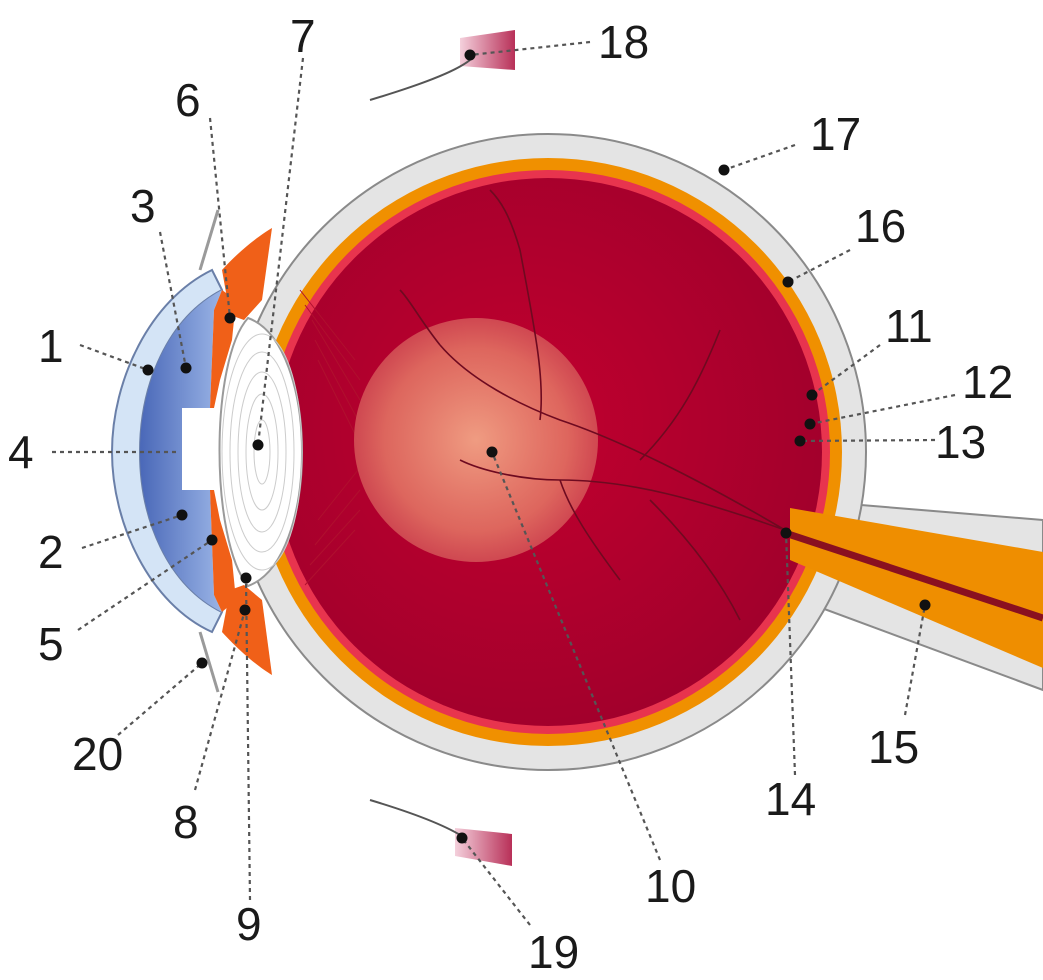 The width and height of the screenshot is (1043, 980). I want to click on label-18: 18, so click(623, 42).